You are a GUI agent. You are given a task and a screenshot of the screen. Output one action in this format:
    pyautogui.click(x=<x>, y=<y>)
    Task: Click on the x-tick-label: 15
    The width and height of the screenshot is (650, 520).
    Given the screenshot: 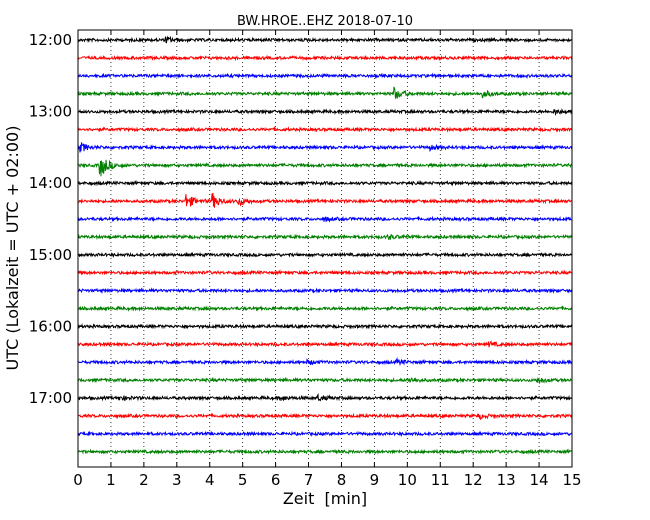 What is the action you would take?
    pyautogui.click(x=571, y=480)
    